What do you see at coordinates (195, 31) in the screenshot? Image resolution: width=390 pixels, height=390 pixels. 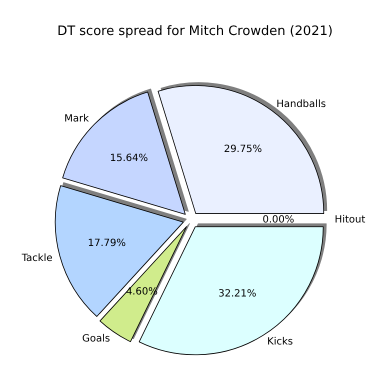 I see `chart-title: DT score spread for Mitch Crowden (2021)` at bounding box center [195, 31].